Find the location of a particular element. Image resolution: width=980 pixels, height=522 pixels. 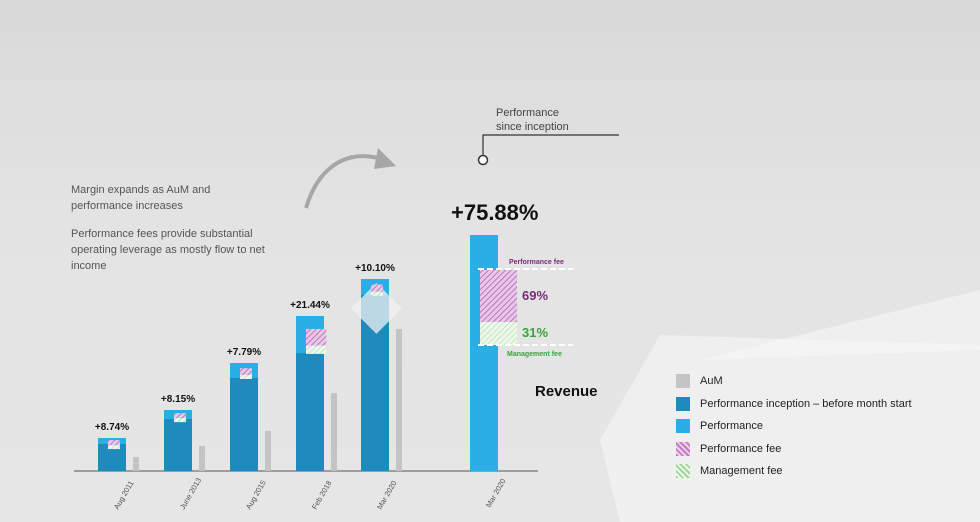

legend-item-performance: Performance is located at coordinates (826, 426).